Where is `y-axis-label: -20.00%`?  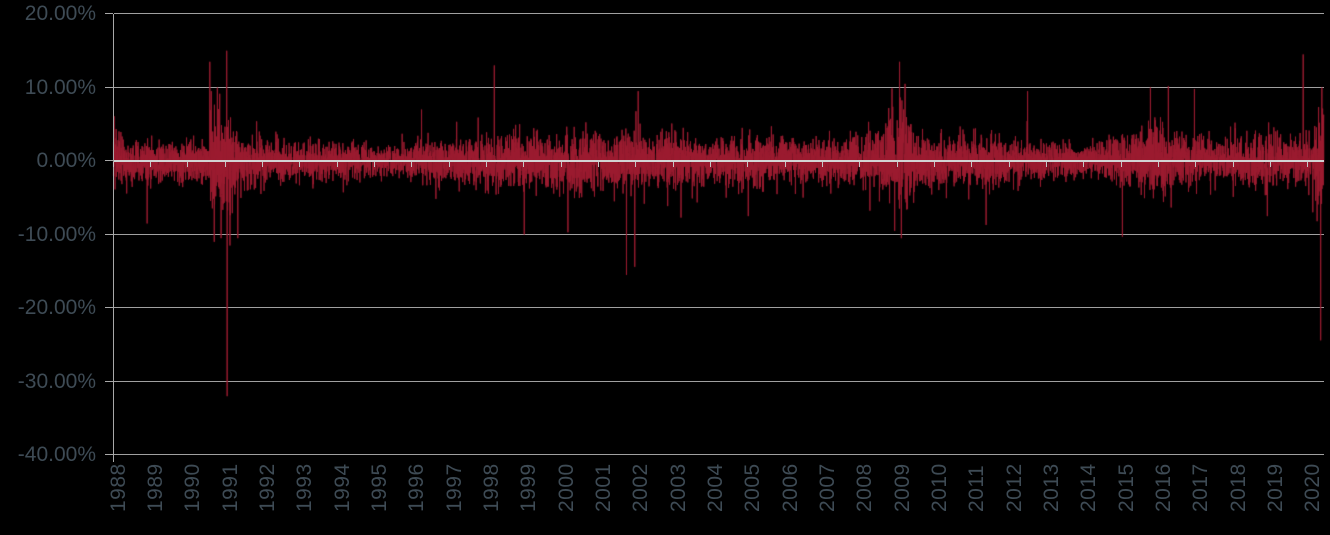
y-axis-label: -20.00% is located at coordinates (56, 307).